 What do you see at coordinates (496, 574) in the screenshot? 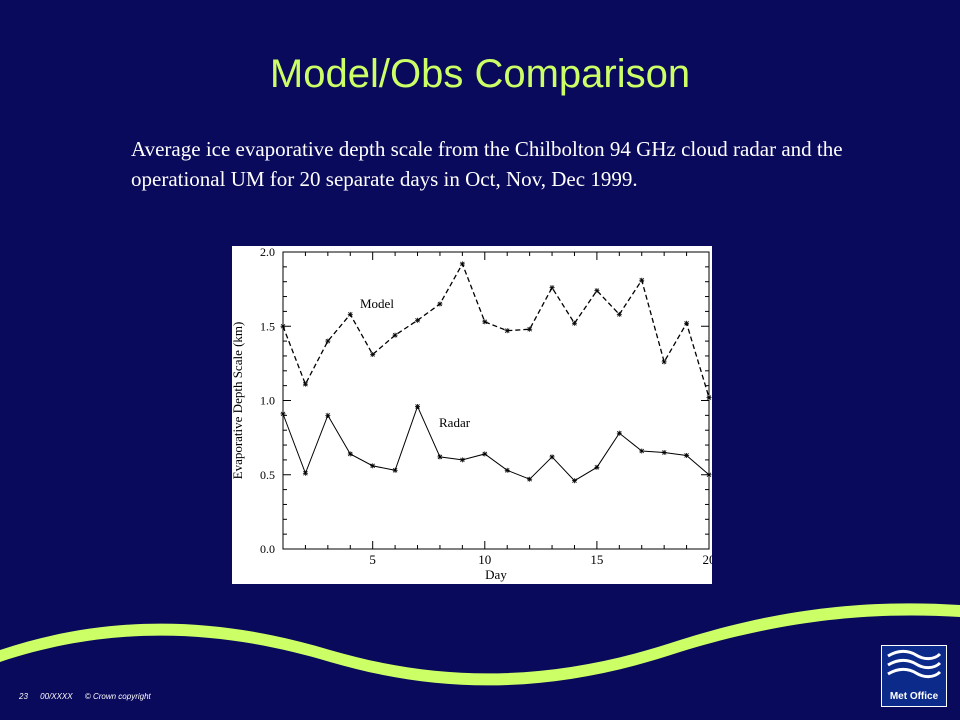
I see `x-axis-label: Day` at bounding box center [496, 574].